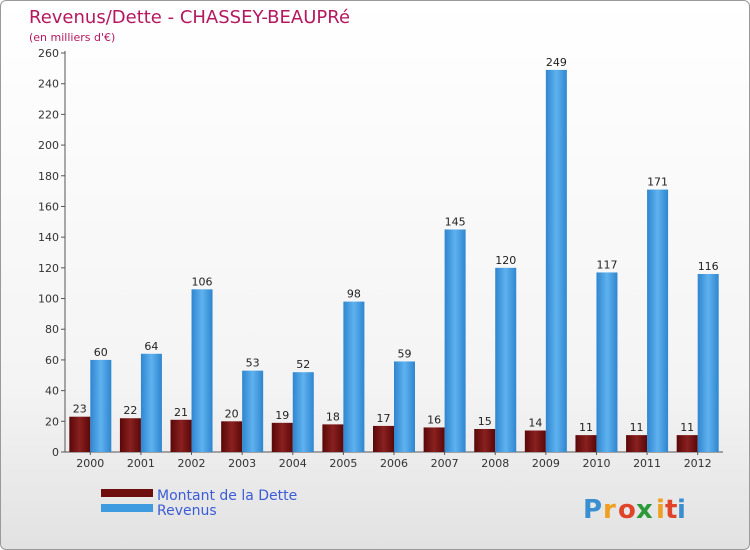 Image resolution: width=750 pixels, height=550 pixels. What do you see at coordinates (627, 510) in the screenshot?
I see `logo-letter: o` at bounding box center [627, 510].